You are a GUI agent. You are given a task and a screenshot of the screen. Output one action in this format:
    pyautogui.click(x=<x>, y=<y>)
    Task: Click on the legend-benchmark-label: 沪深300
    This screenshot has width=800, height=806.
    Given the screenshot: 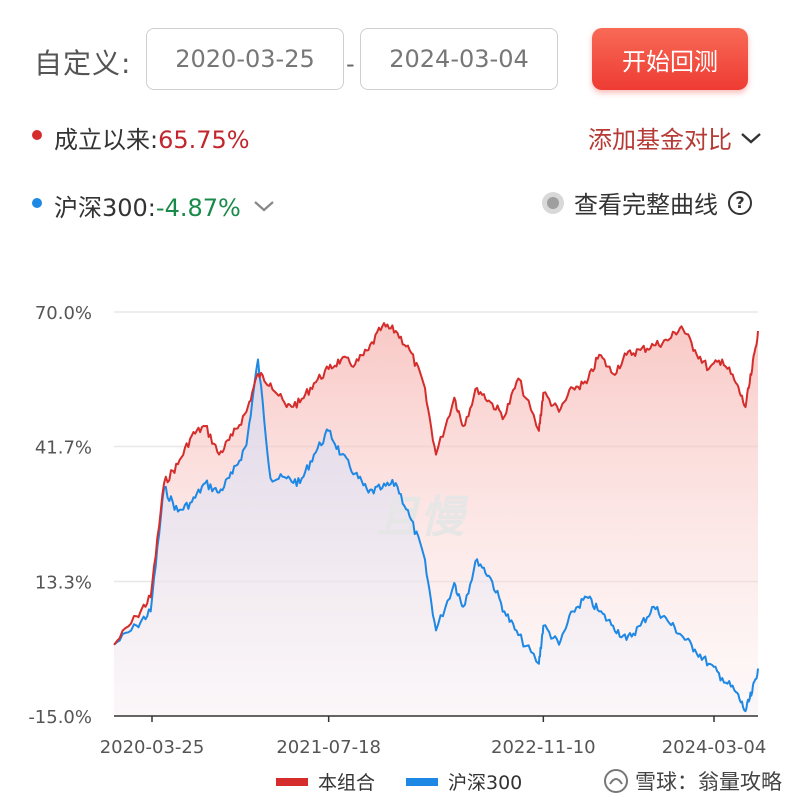 What is the action you would take?
    pyautogui.click(x=485, y=783)
    